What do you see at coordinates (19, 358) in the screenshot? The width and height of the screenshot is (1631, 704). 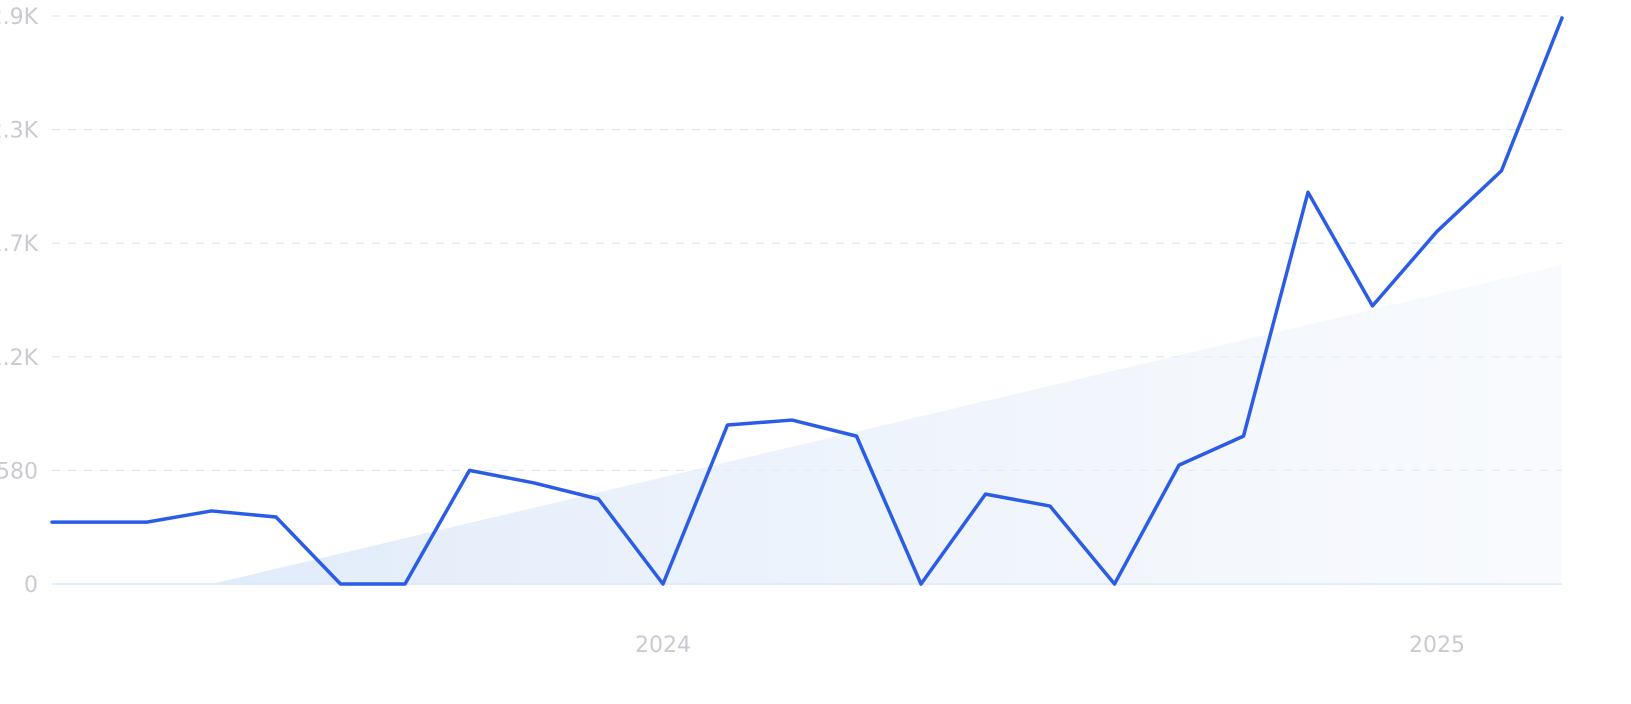 I see `y-tick-label: 1.2K` at bounding box center [19, 358].